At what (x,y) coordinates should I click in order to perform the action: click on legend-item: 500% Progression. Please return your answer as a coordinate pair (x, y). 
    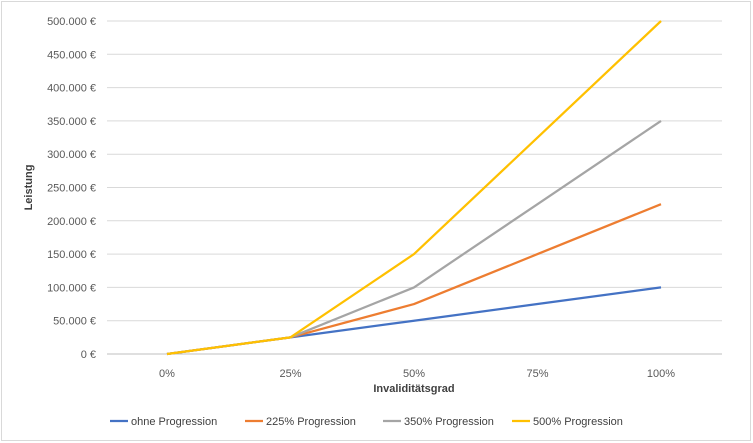
    Looking at the image, I should click on (567, 422).